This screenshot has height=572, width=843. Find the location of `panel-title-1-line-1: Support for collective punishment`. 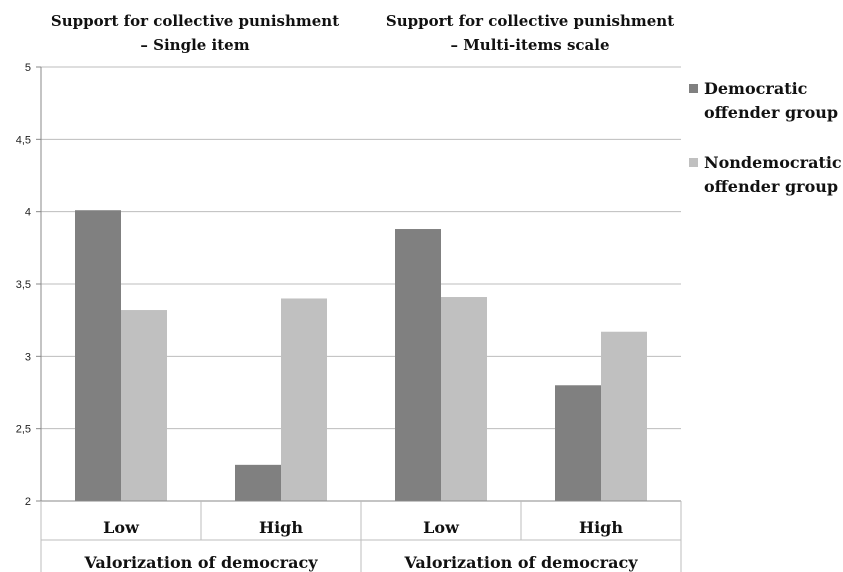

panel-title-1-line-1: Support for collective punishment is located at coordinates (195, 21).